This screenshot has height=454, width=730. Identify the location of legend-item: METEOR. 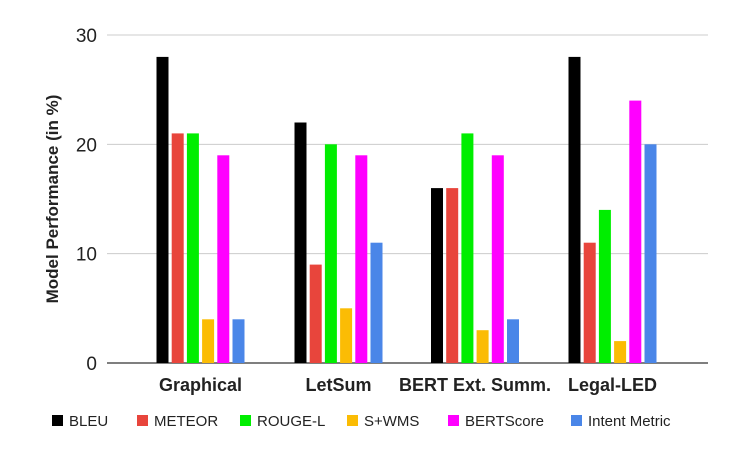
(177, 421).